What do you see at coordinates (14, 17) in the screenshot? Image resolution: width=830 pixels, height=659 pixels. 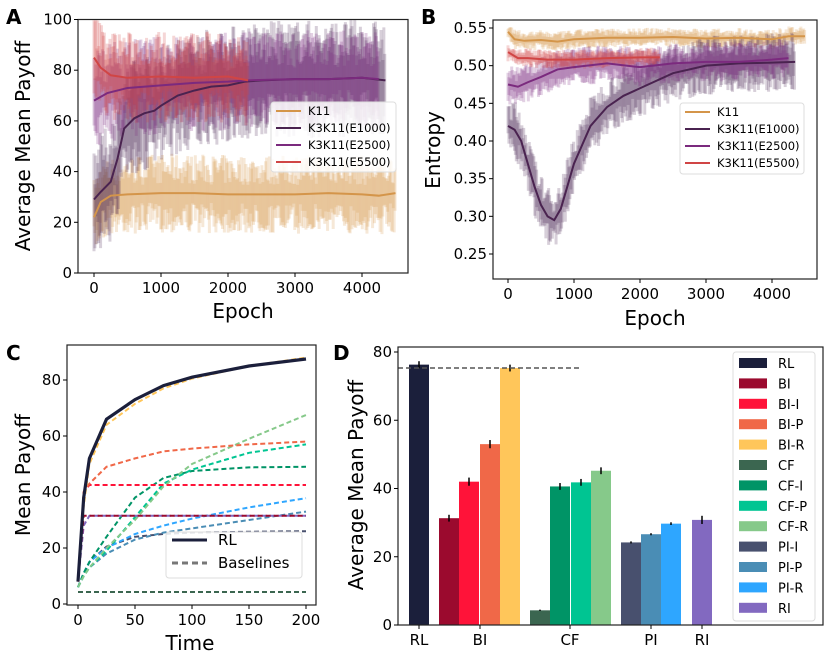 I see `panel-label-a: A` at bounding box center [14, 17].